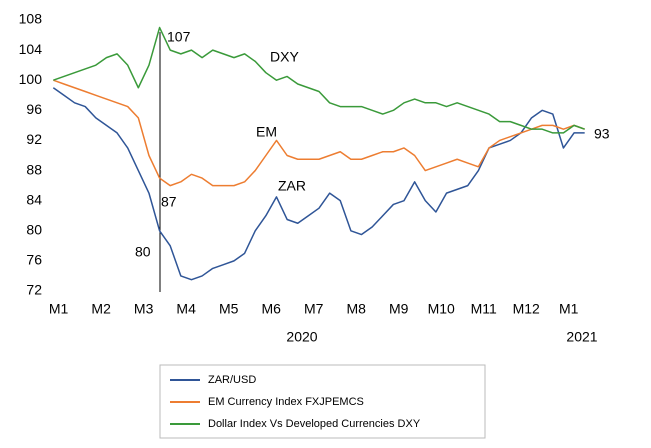 This screenshot has height=448, width=651. I want to click on annotation: 80, so click(143, 252).